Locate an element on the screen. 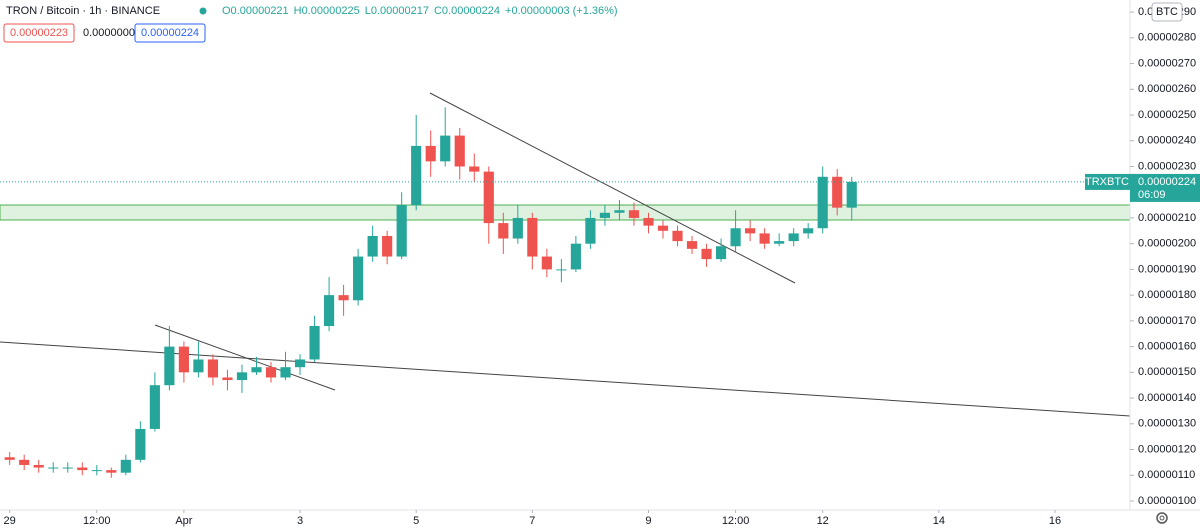 The height and width of the screenshot is (530, 1200). y-tick-label: 0.00000160 is located at coordinates (1167, 347).